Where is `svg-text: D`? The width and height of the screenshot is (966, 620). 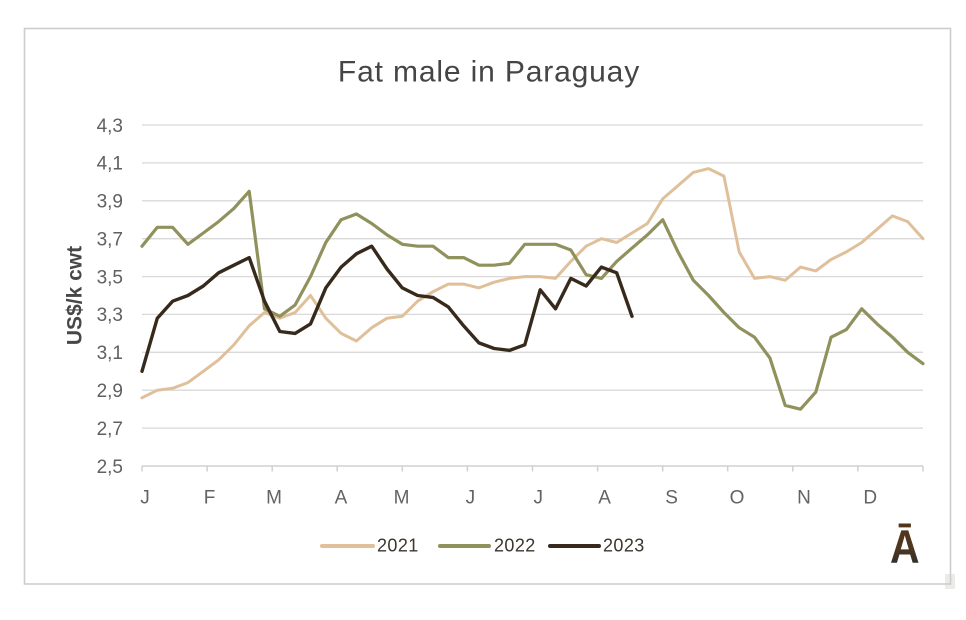 svg-text: D is located at coordinates (870, 498).